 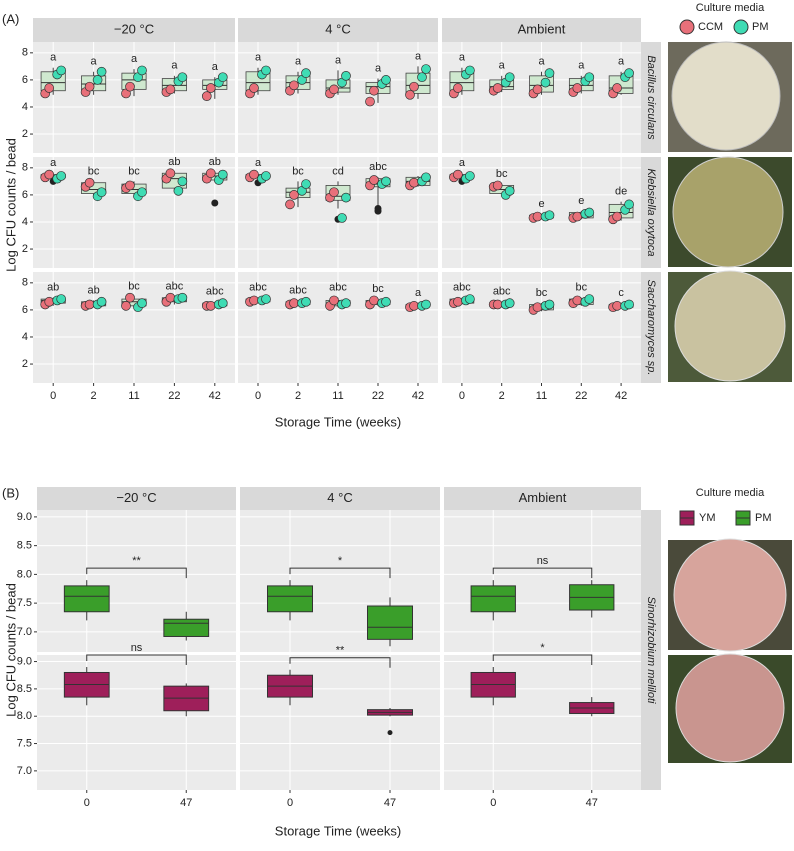 What do you see at coordinates (741, 27) in the screenshot?
I see `legend-key` at bounding box center [741, 27].